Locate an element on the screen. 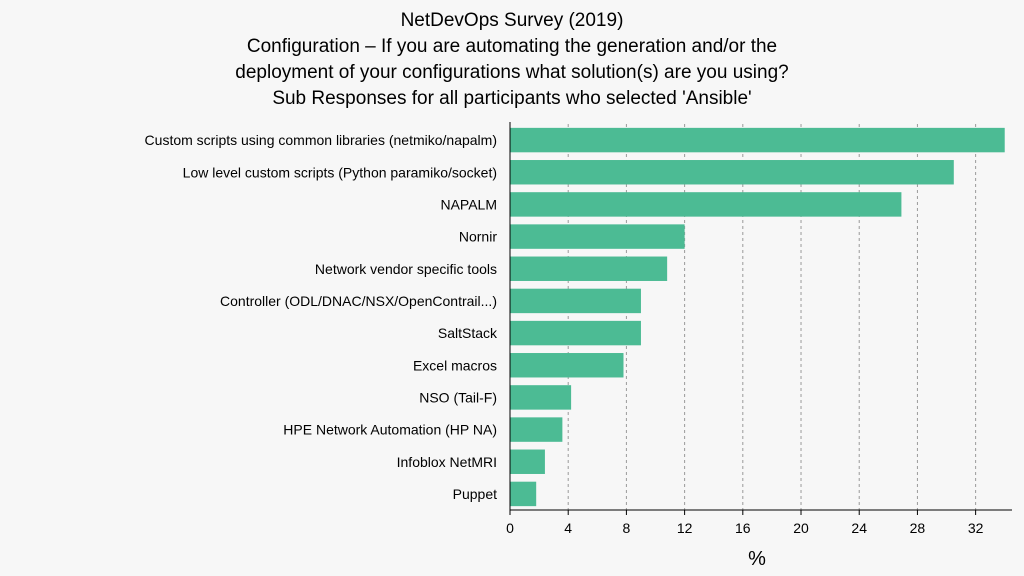 The width and height of the screenshot is (1024, 576). x-tick-label: 12 is located at coordinates (685, 528).